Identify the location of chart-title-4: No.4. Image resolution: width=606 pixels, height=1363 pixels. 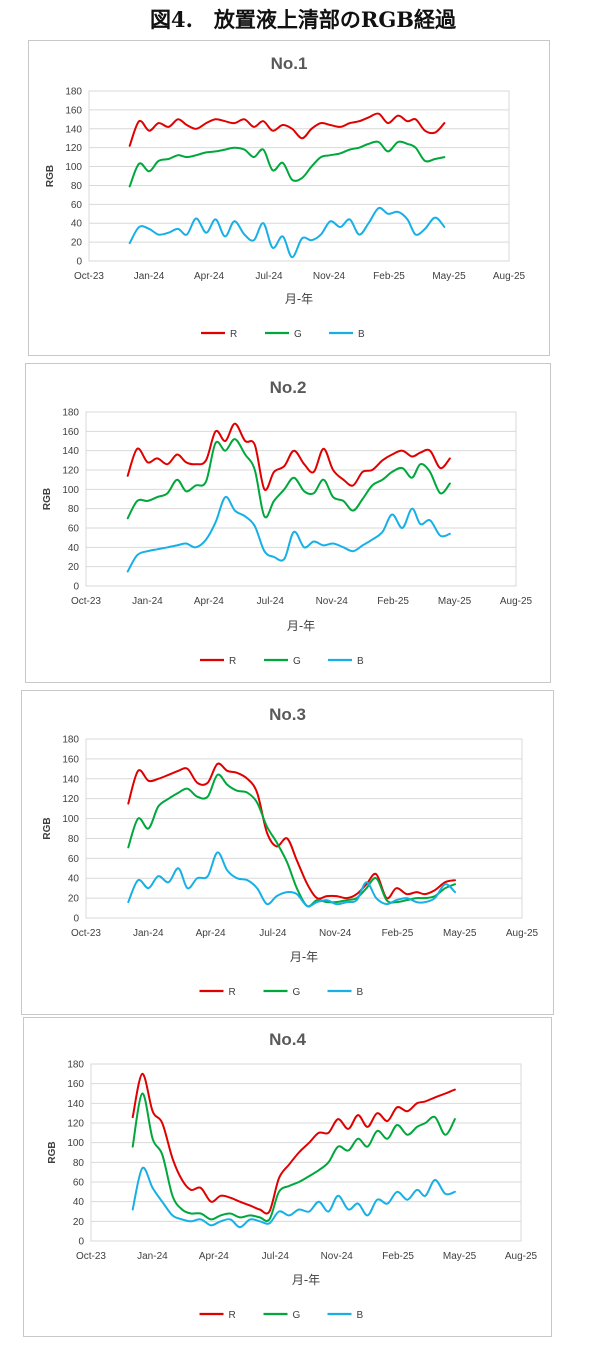
(287, 1039).